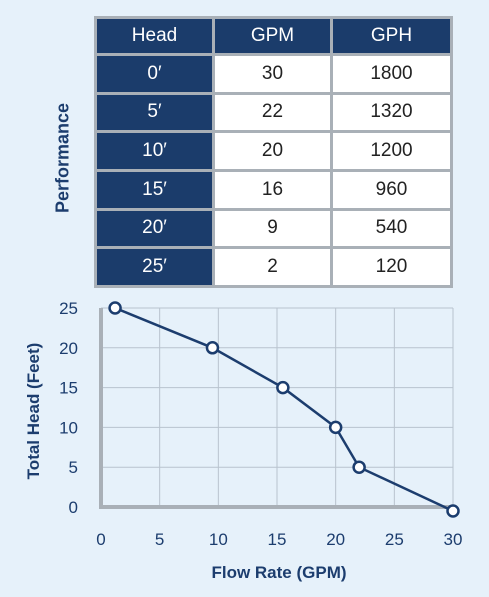 This screenshot has height=597, width=489. Describe the element at coordinates (73, 467) in the screenshot. I see `y-tick-label: 5` at that location.